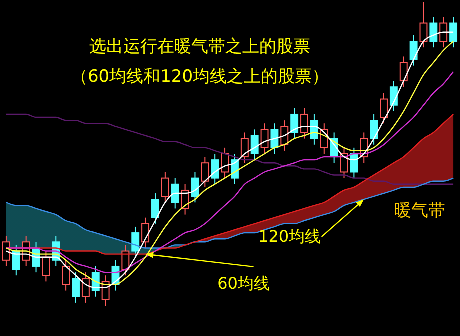 The image size is (460, 336). I want to click on annotation: 暖气带, so click(420, 211).